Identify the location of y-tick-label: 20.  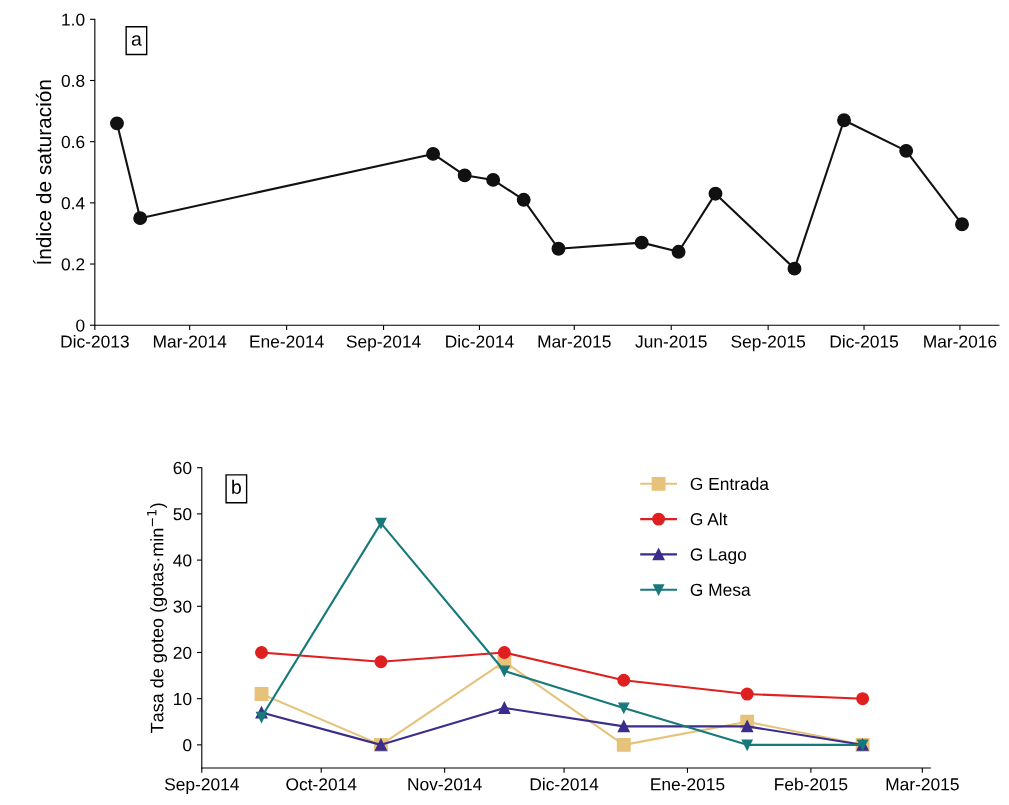
(182, 652).